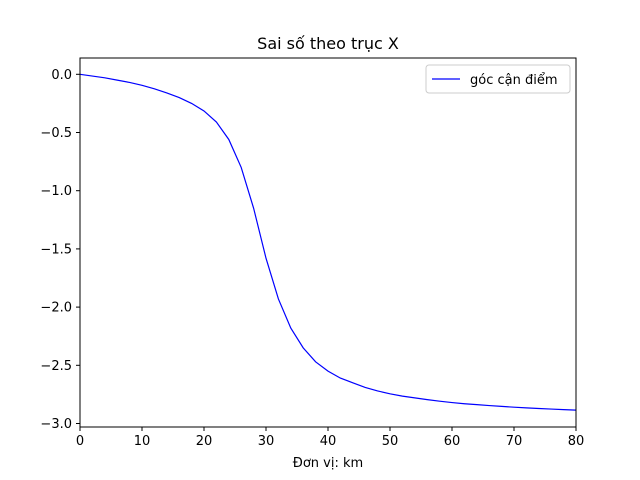 This screenshot has height=480, width=640. Describe the element at coordinates (56, 308) in the screenshot. I see `y-tick-label: −2.0` at that location.